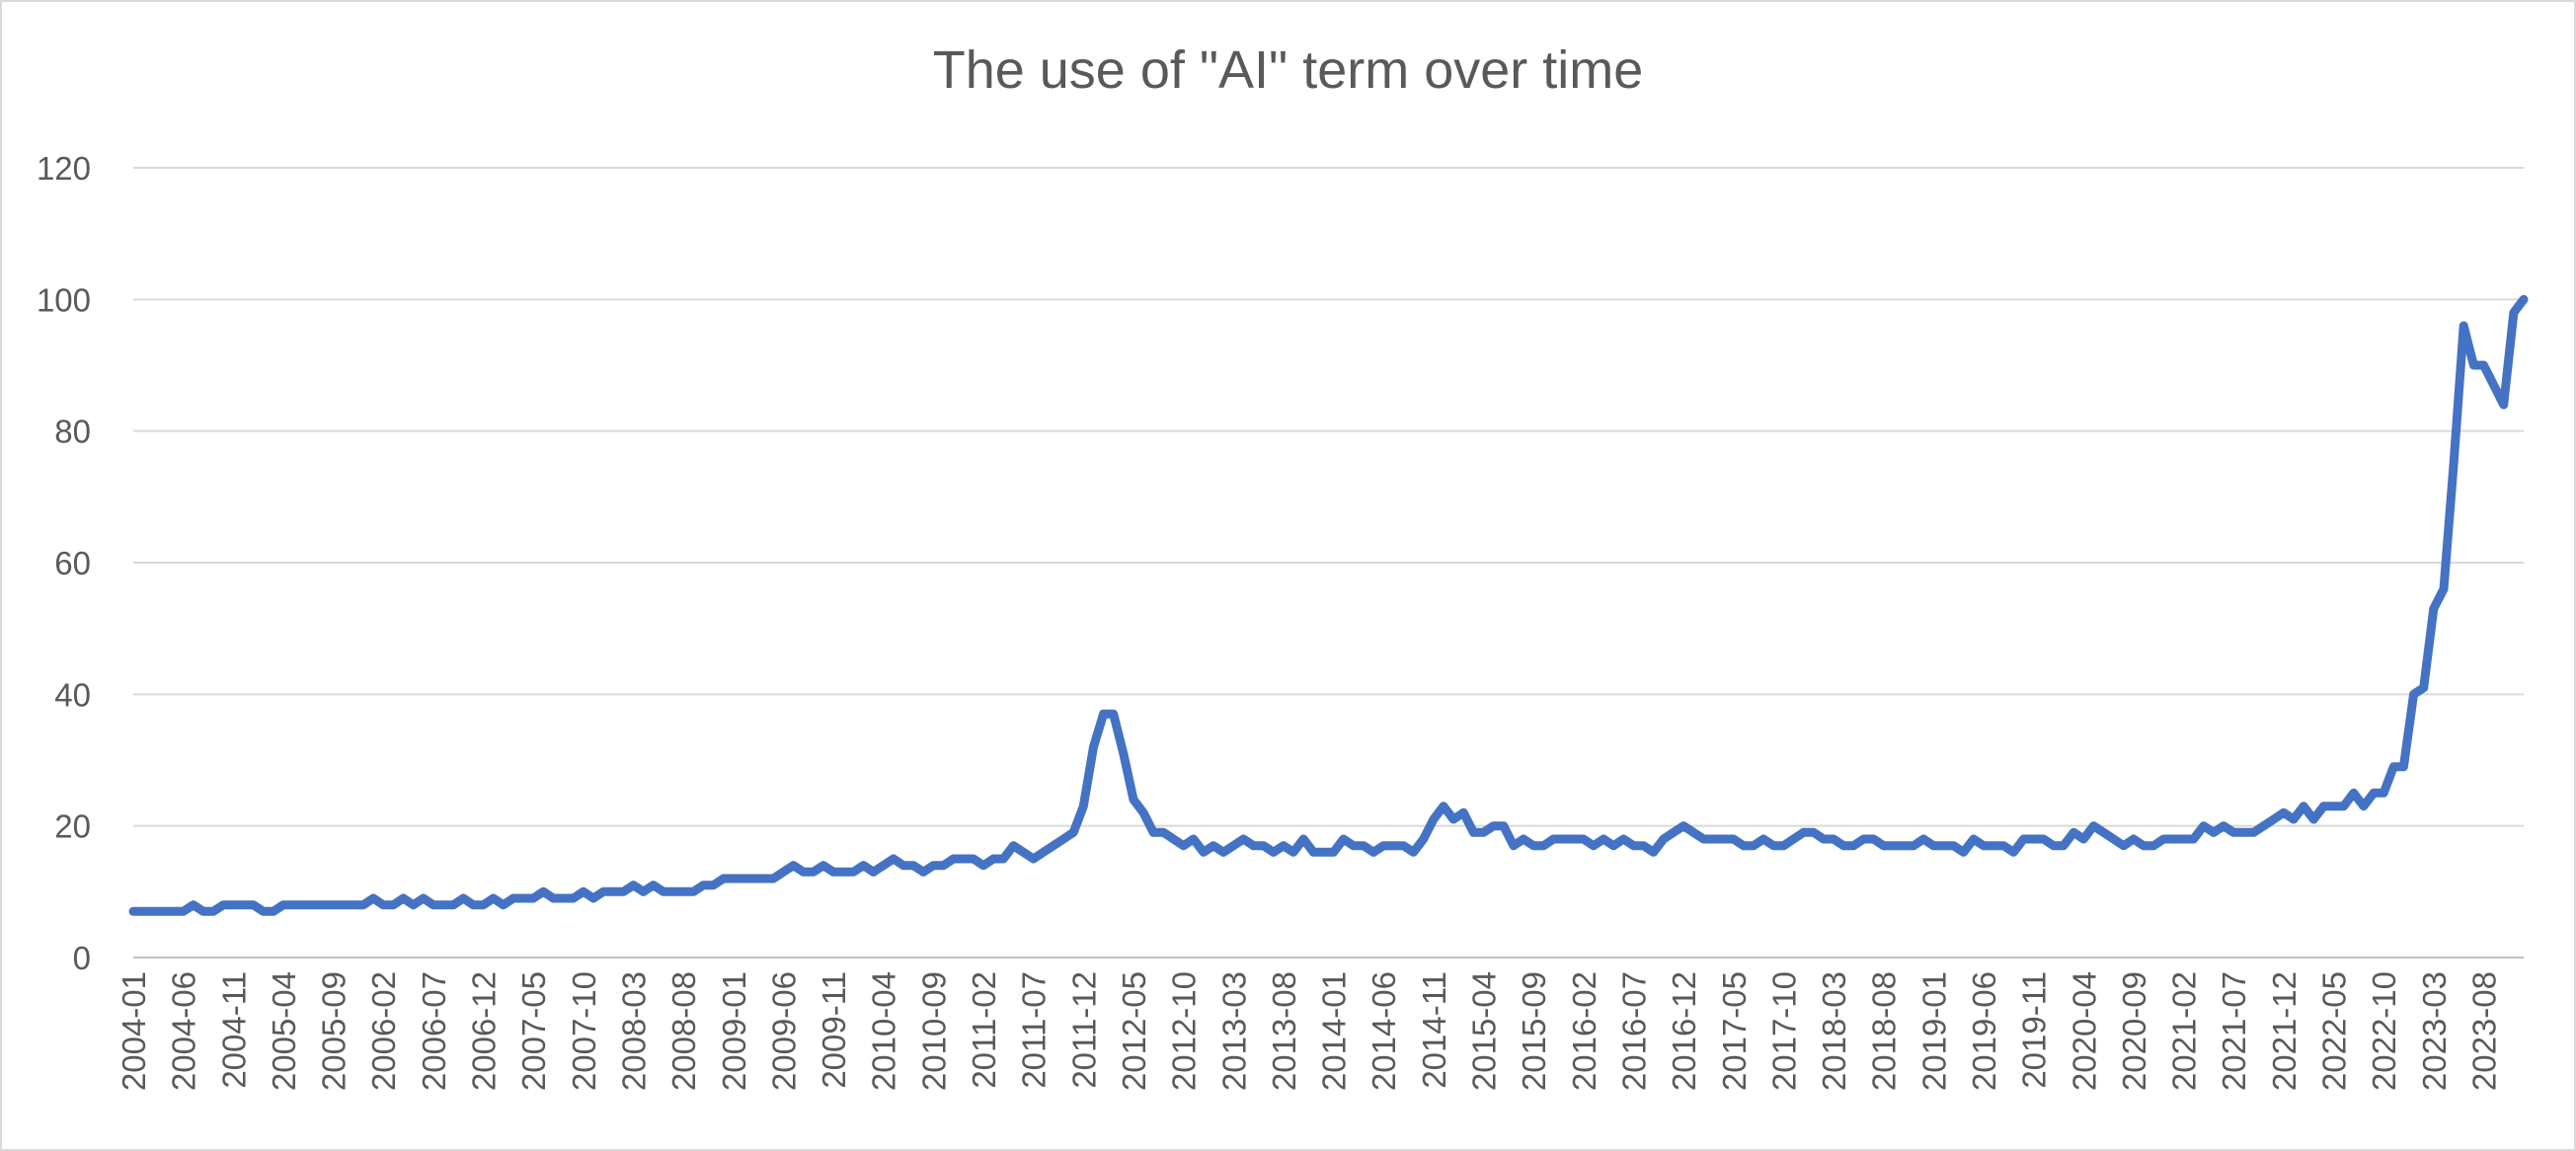 The width and height of the screenshot is (2576, 1151). I want to click on chart-title: The use of "AI" term over time, so click(1288, 70).